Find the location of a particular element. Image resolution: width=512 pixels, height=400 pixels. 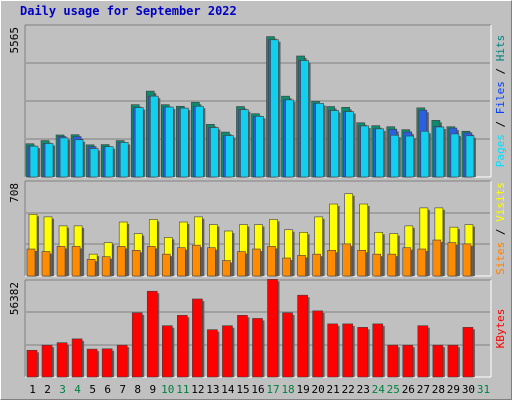

x-tick-label: 15 is located at coordinates (242, 389).